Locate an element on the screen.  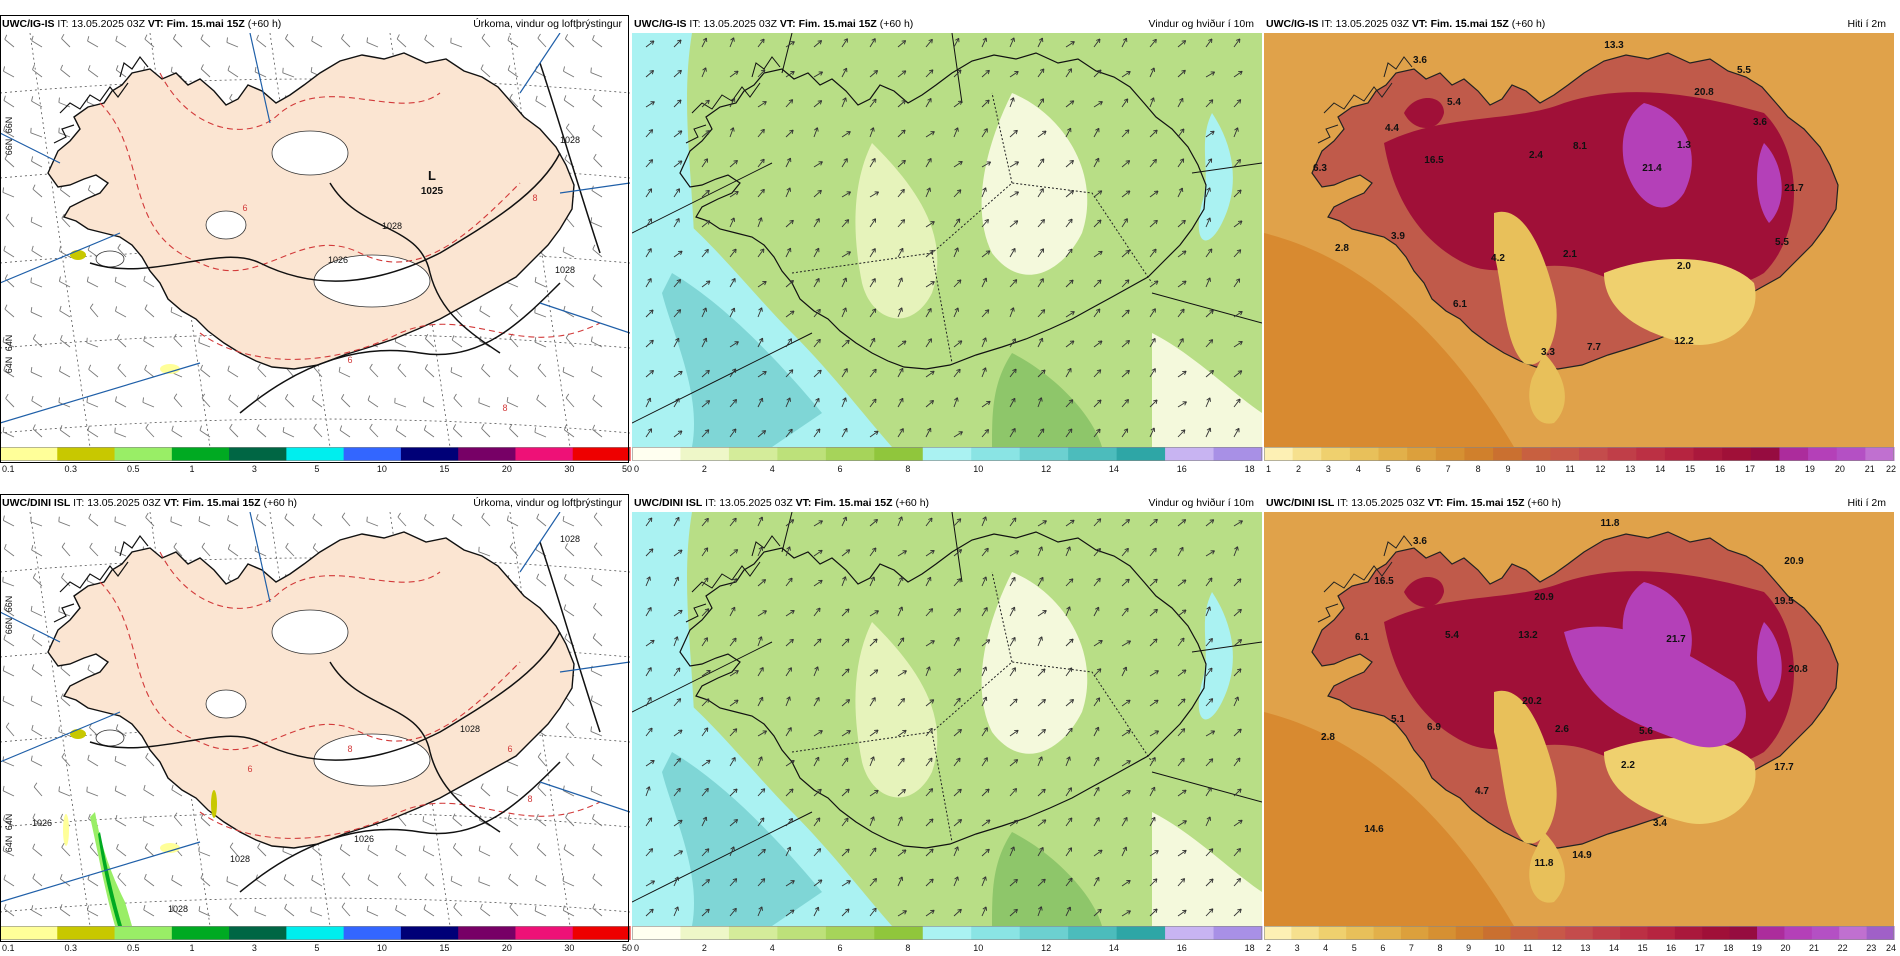
colorbar-tick-label: 23 is located at coordinates (1871, 948).